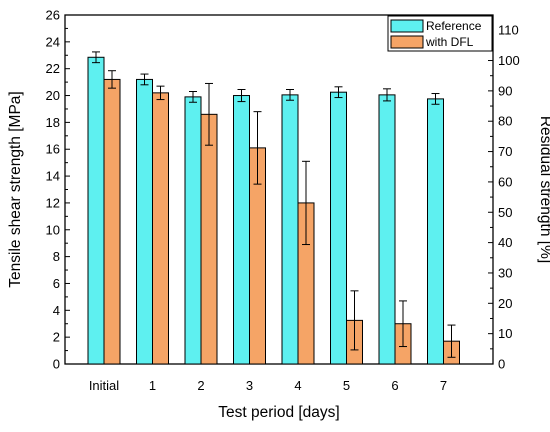 This screenshot has height=432, width=550. I want to click on x-axis: Initial 1 2 3 4 5 6 7, so click(268, 376).